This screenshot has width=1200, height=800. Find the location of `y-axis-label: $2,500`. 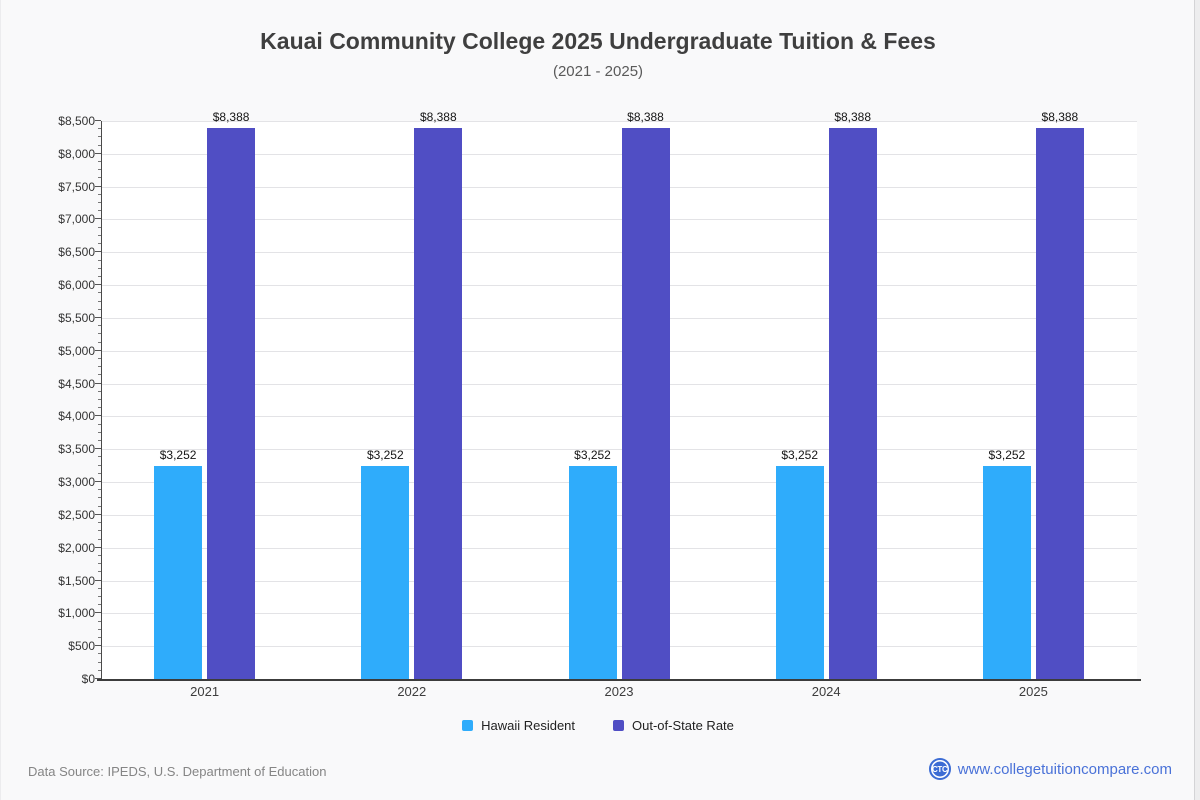

y-axis-label: $2,500 is located at coordinates (76, 514).